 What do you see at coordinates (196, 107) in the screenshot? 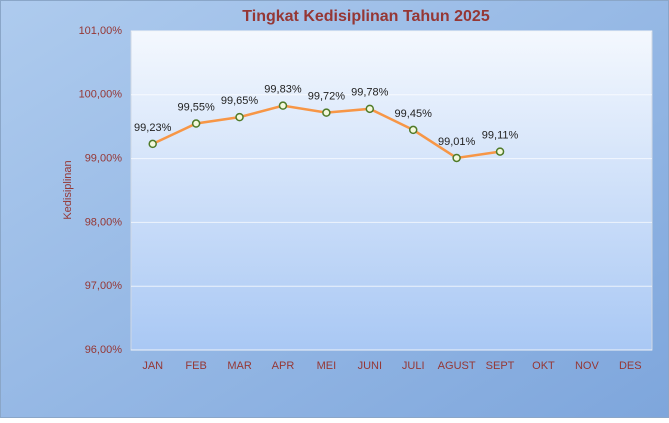
I see `data-label: 99,55%` at bounding box center [196, 107].